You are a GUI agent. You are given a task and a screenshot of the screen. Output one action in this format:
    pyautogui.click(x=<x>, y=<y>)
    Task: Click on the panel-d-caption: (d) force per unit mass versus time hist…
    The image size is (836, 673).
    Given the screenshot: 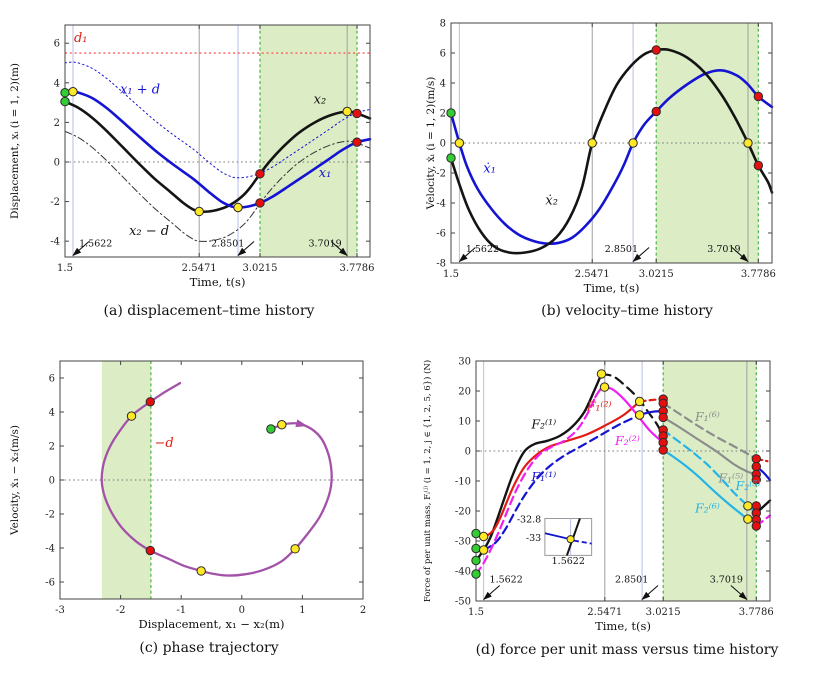 What is the action you would take?
    pyautogui.click(x=627, y=650)
    